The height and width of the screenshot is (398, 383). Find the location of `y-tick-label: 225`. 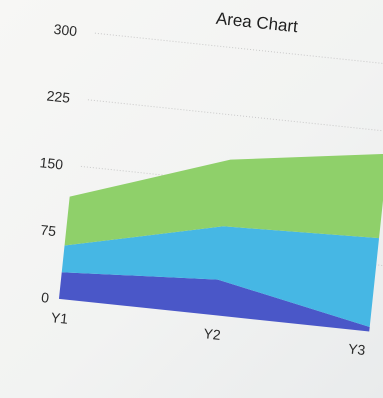

y-tick-label: 225 is located at coordinates (58, 97).